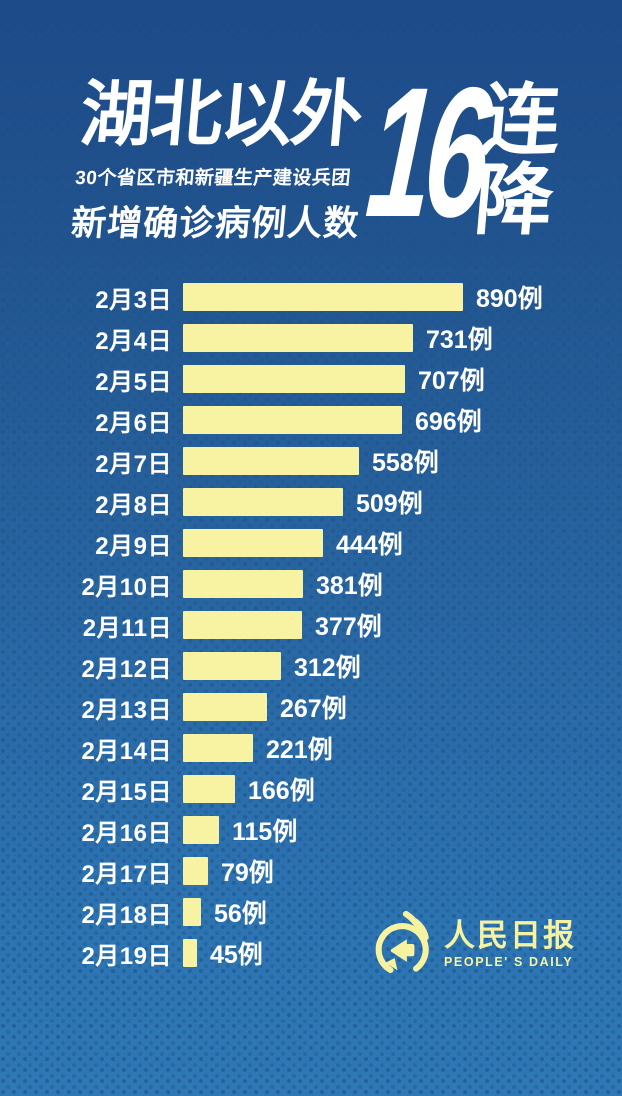 Image resolution: width=622 pixels, height=1096 pixels. What do you see at coordinates (126, 587) in the screenshot?
I see `bar-date-label: 2月10日` at bounding box center [126, 587].